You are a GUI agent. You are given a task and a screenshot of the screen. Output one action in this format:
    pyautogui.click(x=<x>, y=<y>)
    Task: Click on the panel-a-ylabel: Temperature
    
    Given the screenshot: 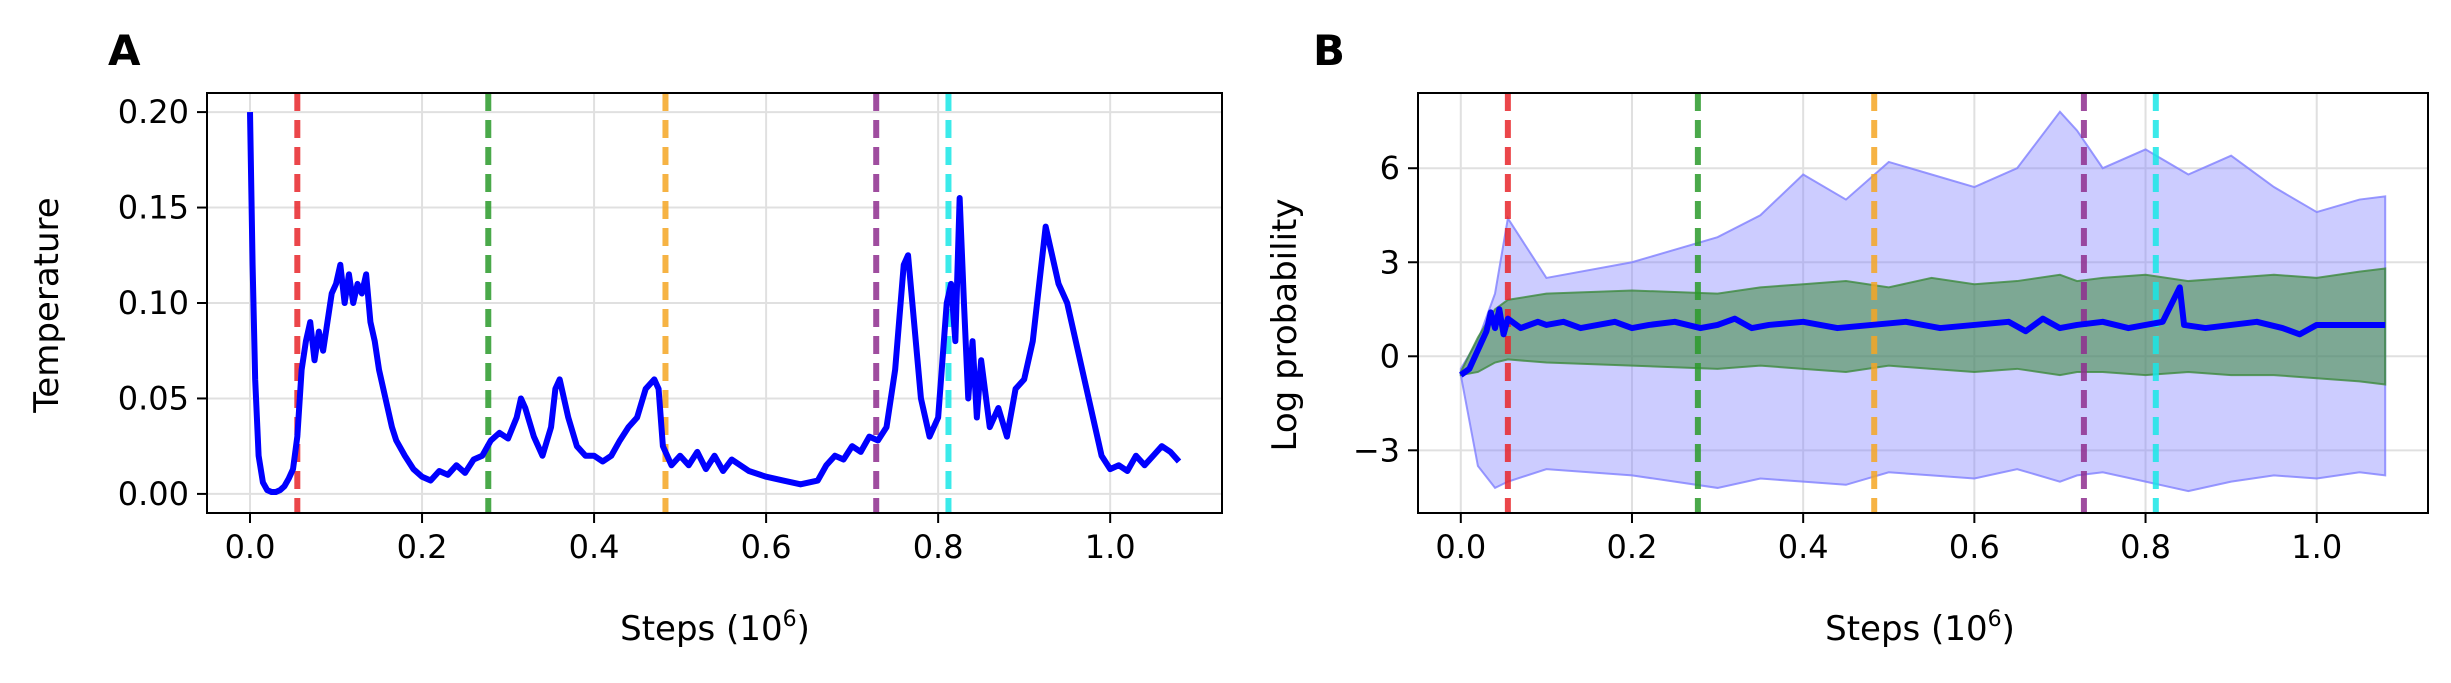 What is the action you would take?
    pyautogui.click(x=47, y=305)
    